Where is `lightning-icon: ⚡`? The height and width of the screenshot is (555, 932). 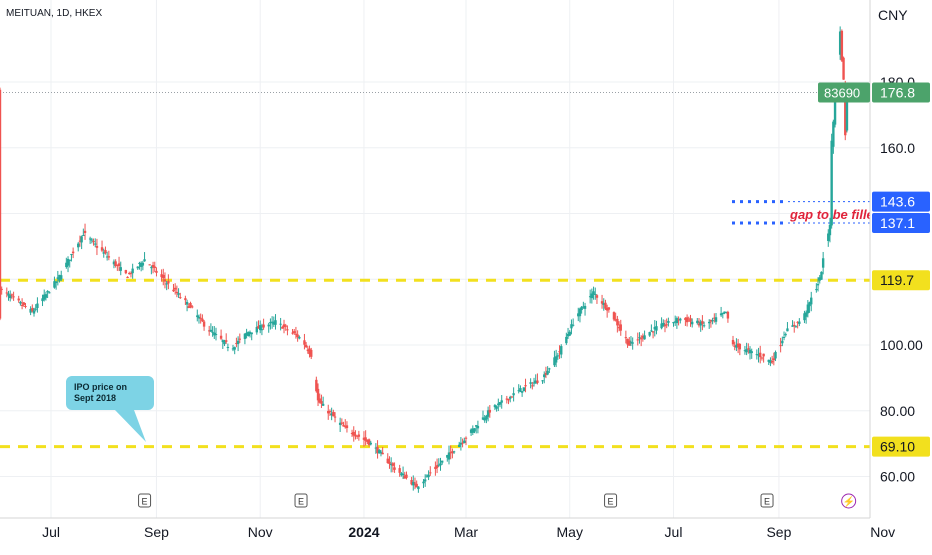 lightning-icon: ⚡ is located at coordinates (848, 501).